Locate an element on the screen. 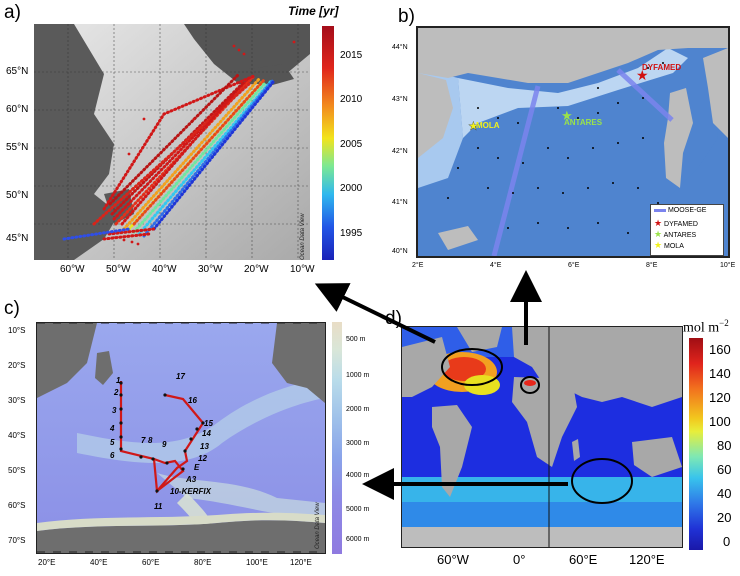 This screenshot has width=740, height=576. panel-b-lat-tick: 43°N is located at coordinates (400, 99).